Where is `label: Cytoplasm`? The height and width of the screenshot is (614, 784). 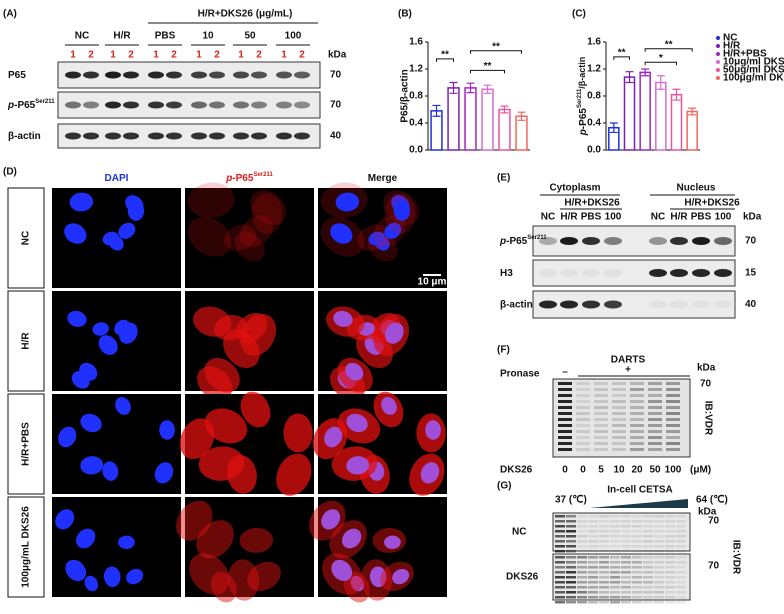 label: Cytoplasm is located at coordinates (574, 188).